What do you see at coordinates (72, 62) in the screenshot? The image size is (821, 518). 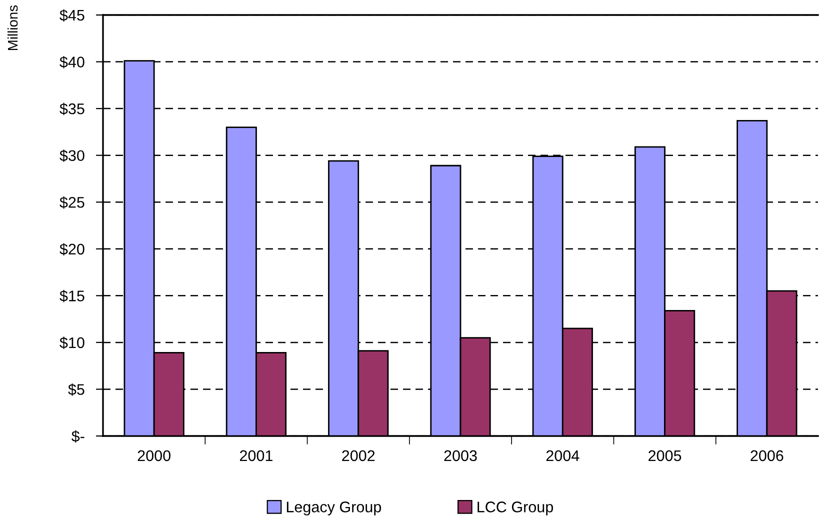 I see `y-tick-label: $40` at bounding box center [72, 62].